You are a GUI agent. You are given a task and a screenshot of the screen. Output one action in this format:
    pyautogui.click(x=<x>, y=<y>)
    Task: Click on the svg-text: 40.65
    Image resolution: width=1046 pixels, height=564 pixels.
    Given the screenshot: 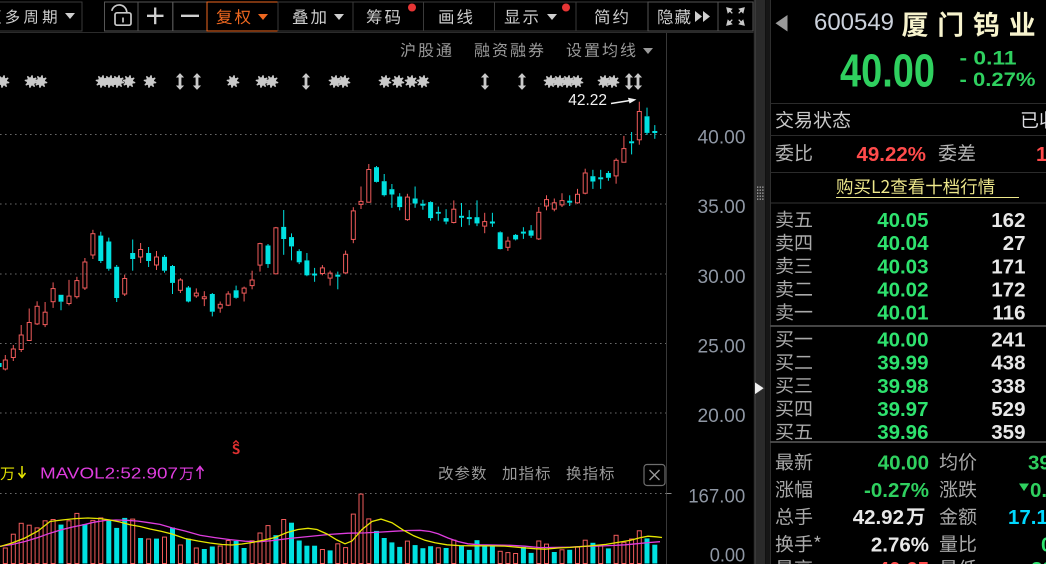 What is the action you would take?
    pyautogui.click(x=903, y=561)
    